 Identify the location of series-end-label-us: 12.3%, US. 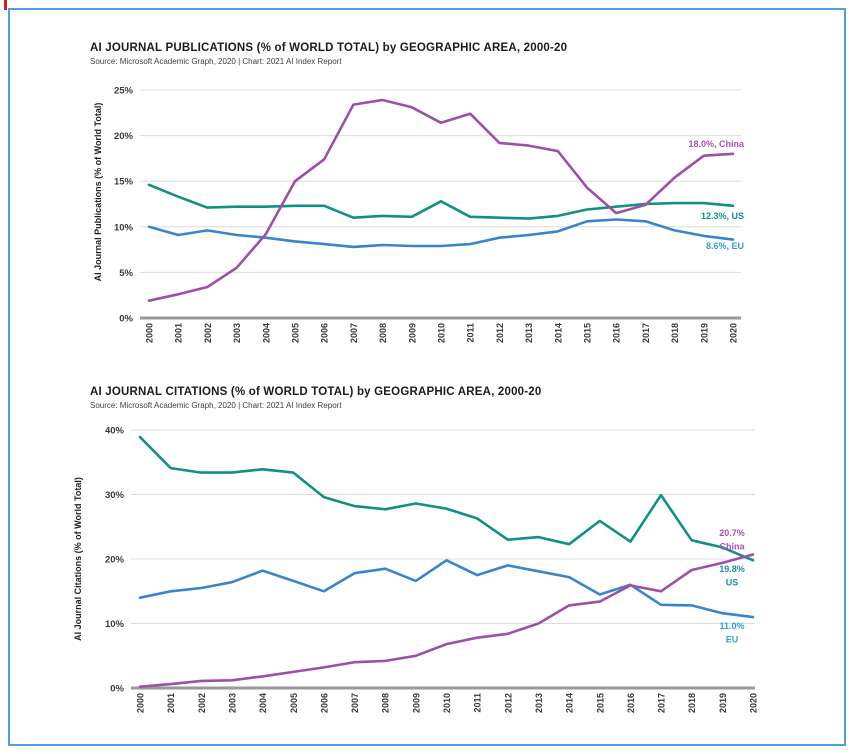
(722, 216).